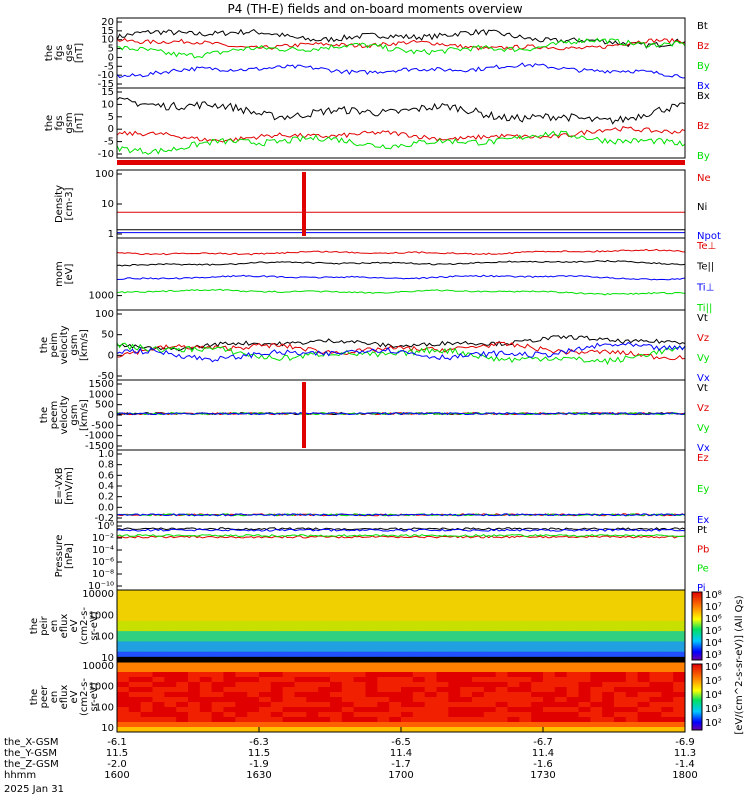  I want to click on ytick-label: 1.0, so click(106, 454).